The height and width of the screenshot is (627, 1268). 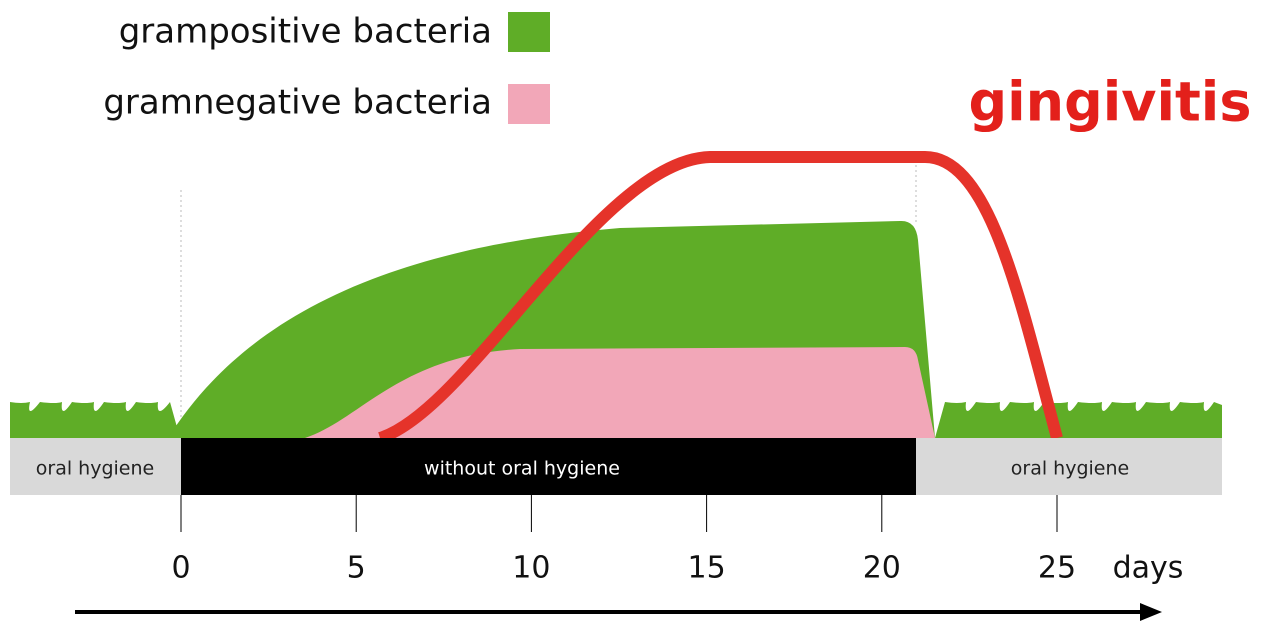 What do you see at coordinates (297, 103) in the screenshot?
I see `legend-label: gramnegative bacteria` at bounding box center [297, 103].